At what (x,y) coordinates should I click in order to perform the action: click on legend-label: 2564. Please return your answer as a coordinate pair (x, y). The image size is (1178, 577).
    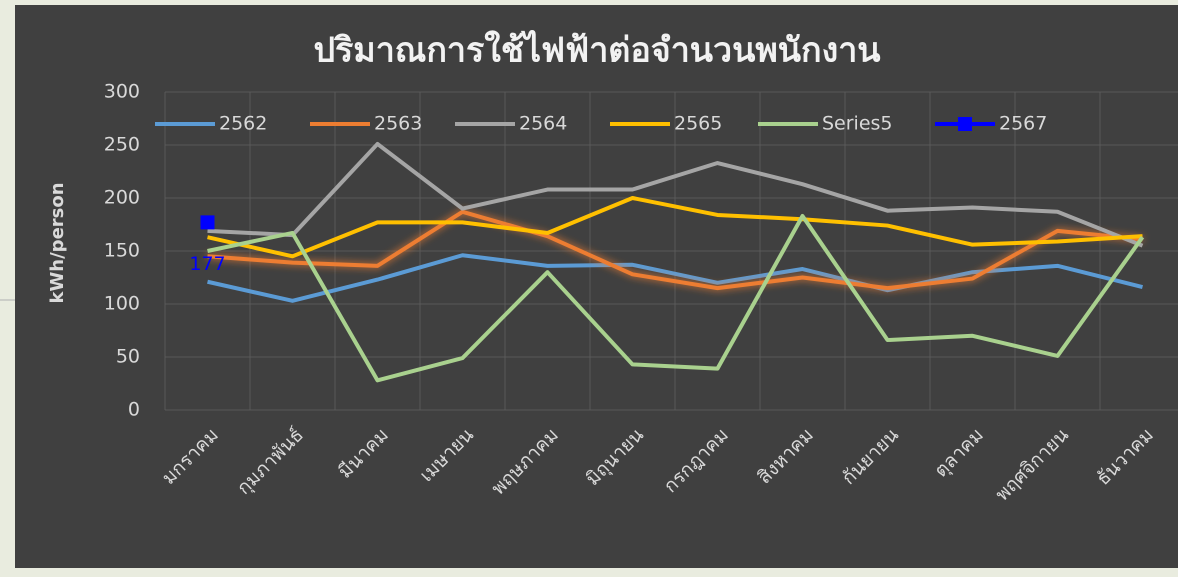
    Looking at the image, I should click on (543, 124).